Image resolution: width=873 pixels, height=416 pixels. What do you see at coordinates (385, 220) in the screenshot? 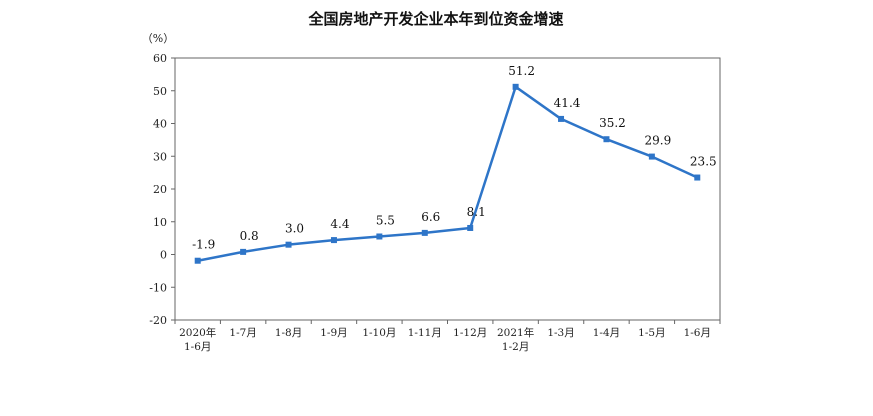
I see `data-label: 5.5` at bounding box center [385, 220].